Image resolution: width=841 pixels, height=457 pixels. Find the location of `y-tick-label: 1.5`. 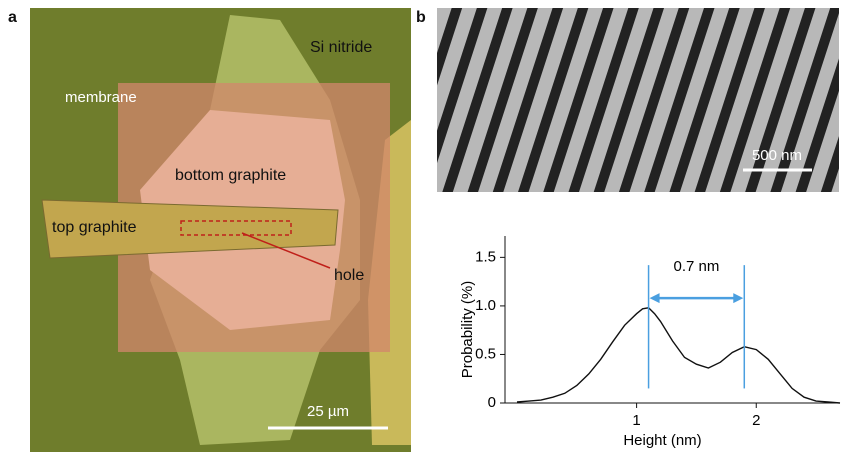

y-tick-label: 1.5 is located at coordinates (485, 256).